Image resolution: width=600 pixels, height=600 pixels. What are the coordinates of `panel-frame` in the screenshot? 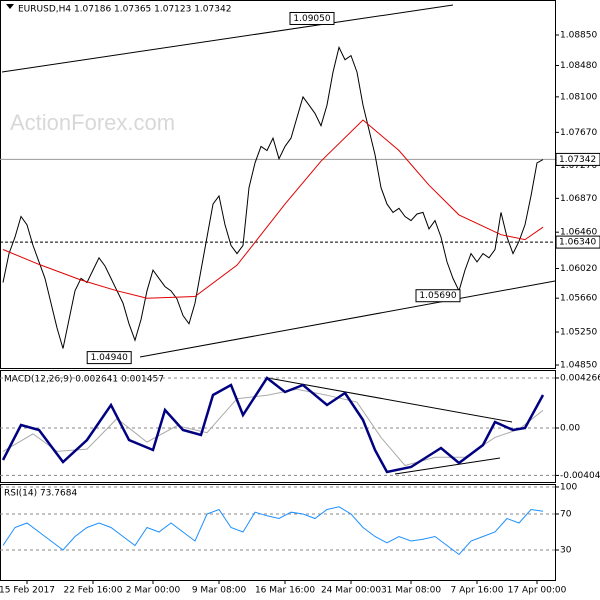 It's located at (278, 532).